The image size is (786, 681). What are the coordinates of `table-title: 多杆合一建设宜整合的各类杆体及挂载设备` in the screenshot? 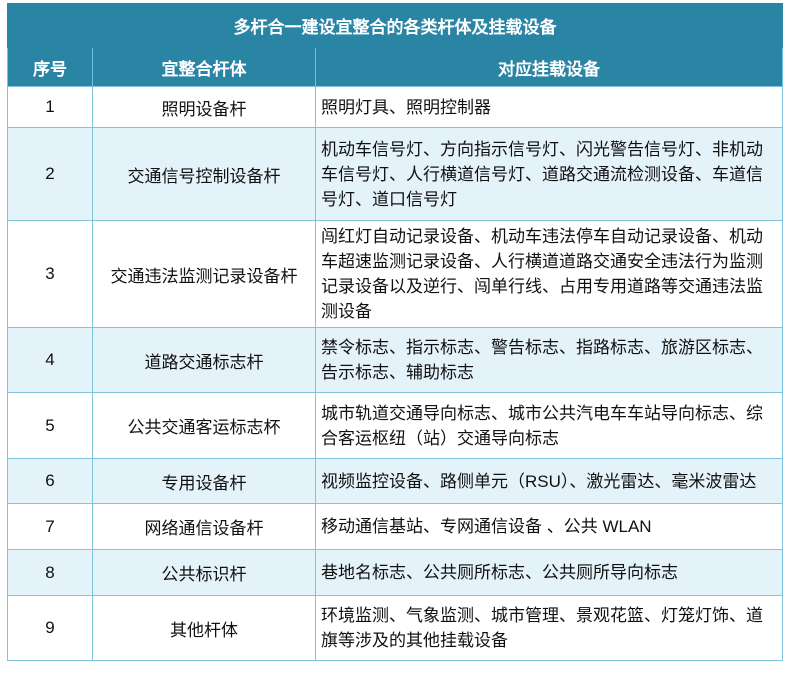 It's located at (395, 25).